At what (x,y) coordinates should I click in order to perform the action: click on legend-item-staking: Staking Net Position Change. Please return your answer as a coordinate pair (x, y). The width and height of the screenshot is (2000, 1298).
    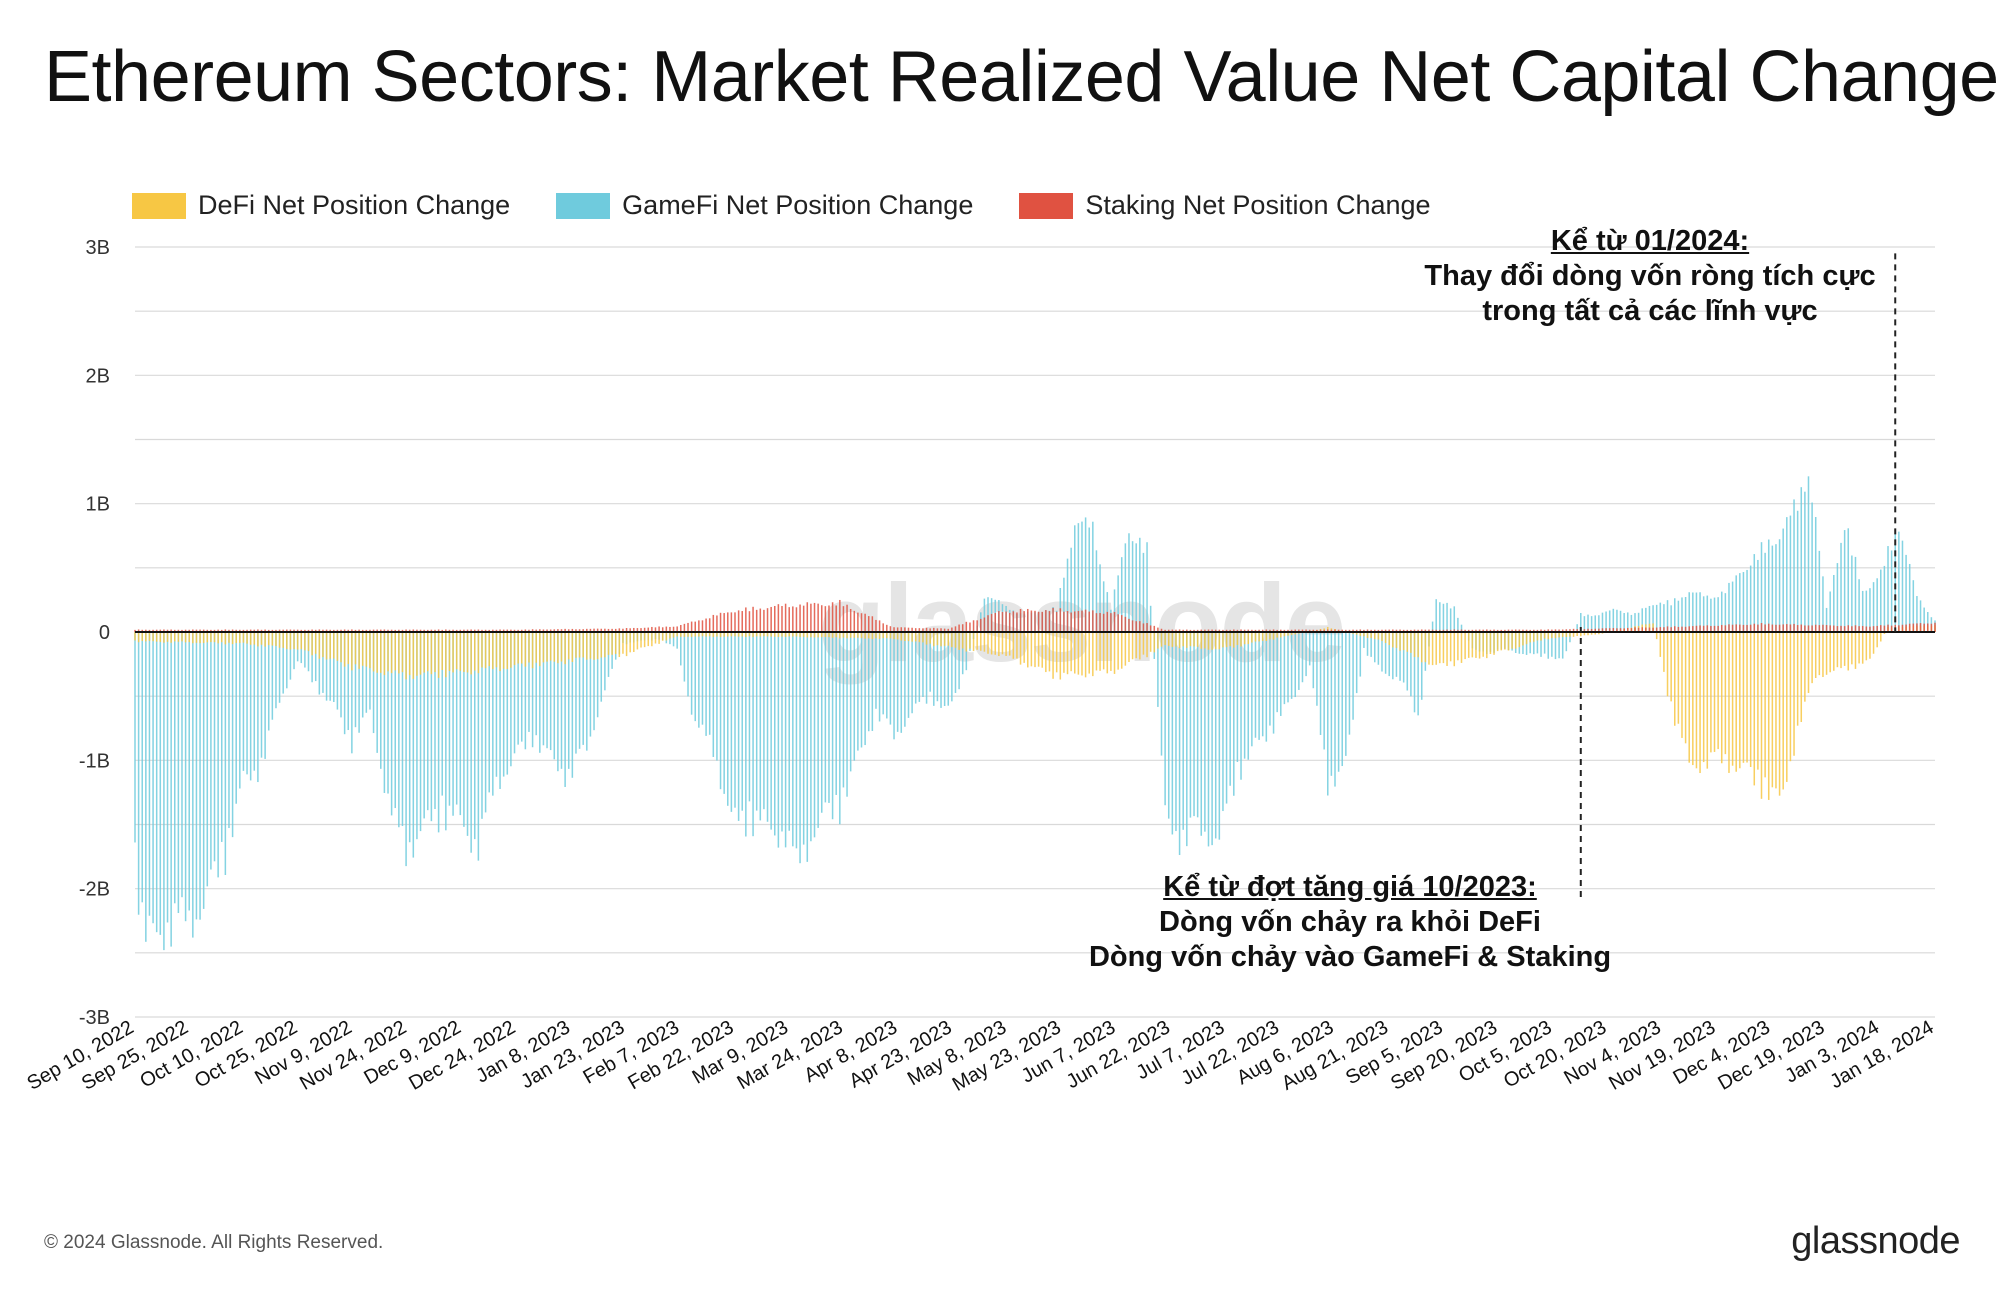
    Looking at the image, I should click on (1225, 205).